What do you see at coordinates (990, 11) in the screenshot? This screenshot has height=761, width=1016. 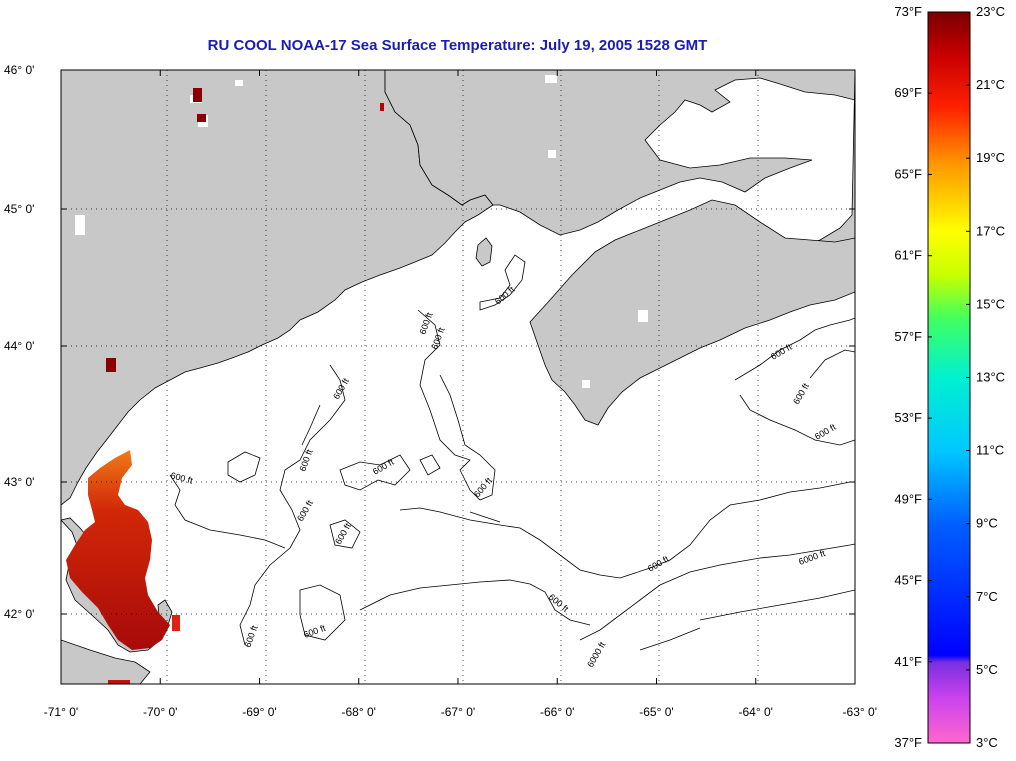 I see `colorbar-c-label: 23°C` at bounding box center [990, 11].